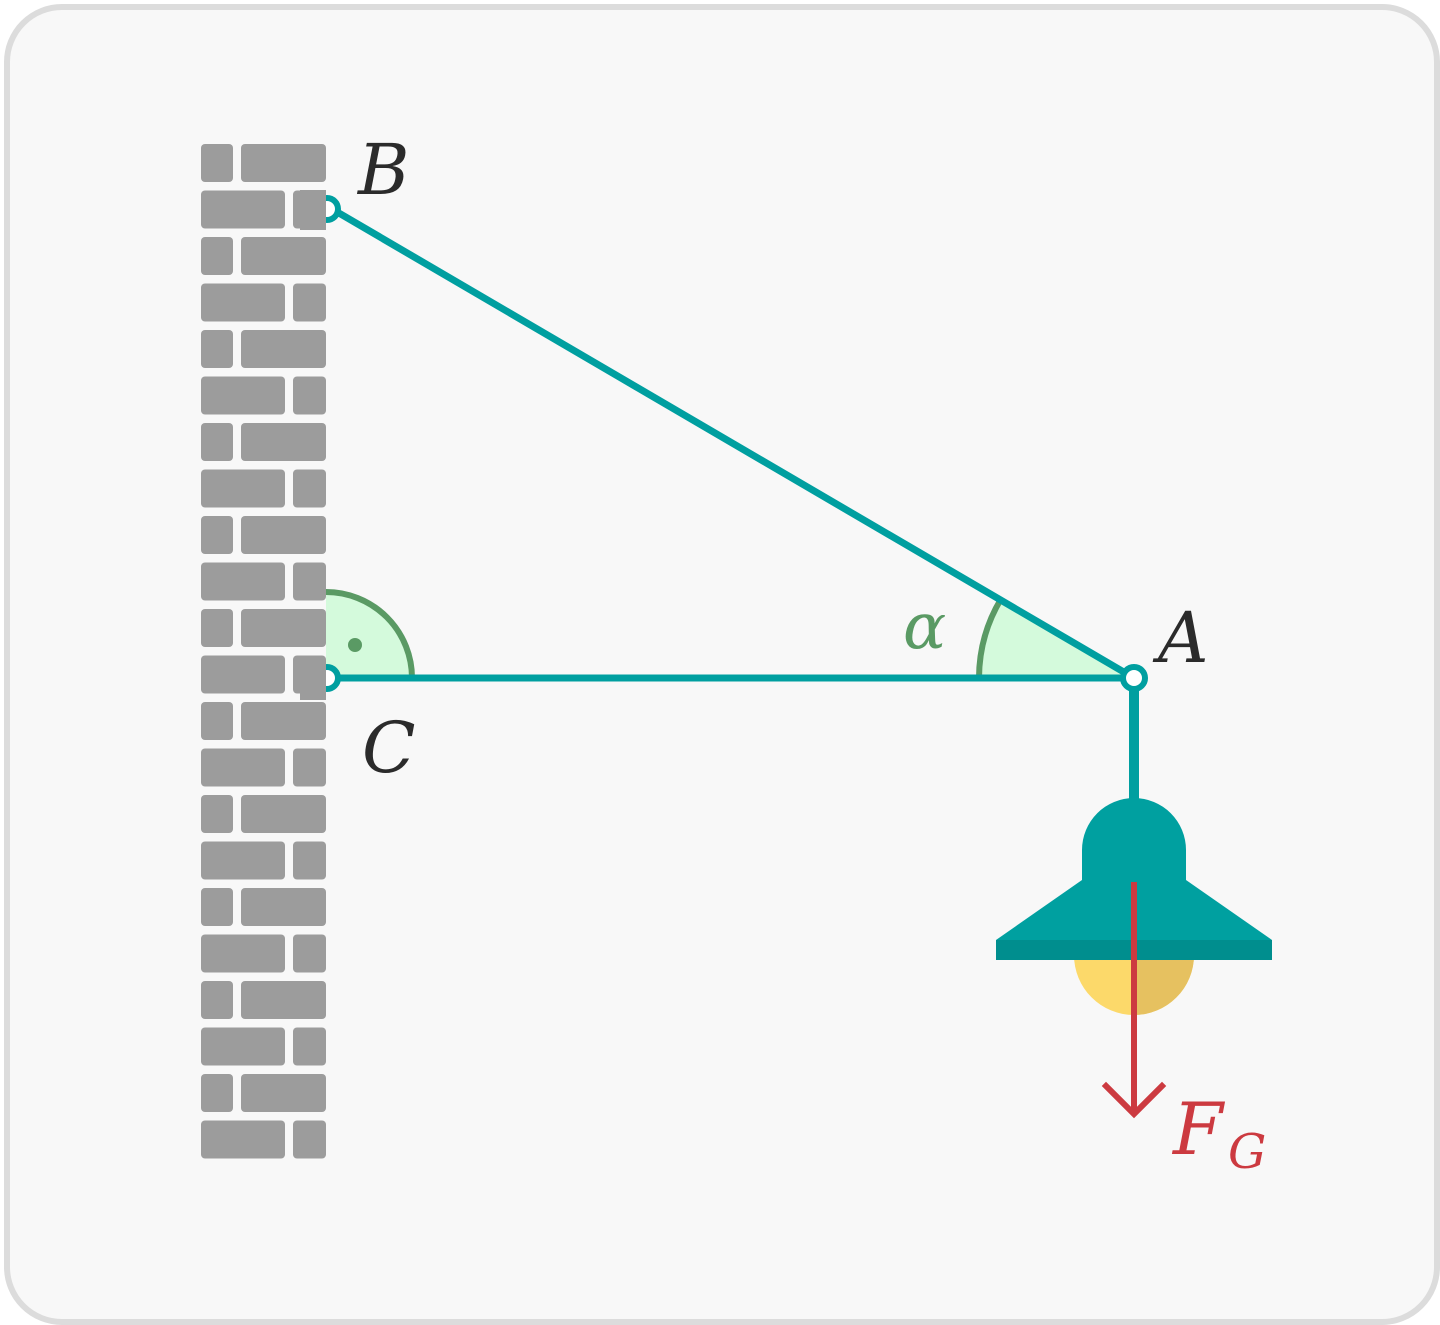 This screenshot has height=1325, width=1440. Describe the element at coordinates (1247, 1152) in the screenshot. I see `label-force-subscript: G` at that location.